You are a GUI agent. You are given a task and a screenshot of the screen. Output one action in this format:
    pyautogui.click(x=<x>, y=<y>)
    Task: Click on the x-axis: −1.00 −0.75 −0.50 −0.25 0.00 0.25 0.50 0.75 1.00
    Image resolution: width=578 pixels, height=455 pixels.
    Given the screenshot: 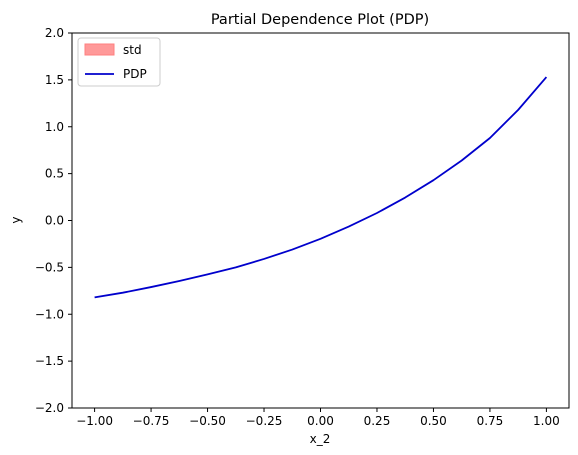 What is the action you would take?
    pyautogui.click(x=318, y=418)
    